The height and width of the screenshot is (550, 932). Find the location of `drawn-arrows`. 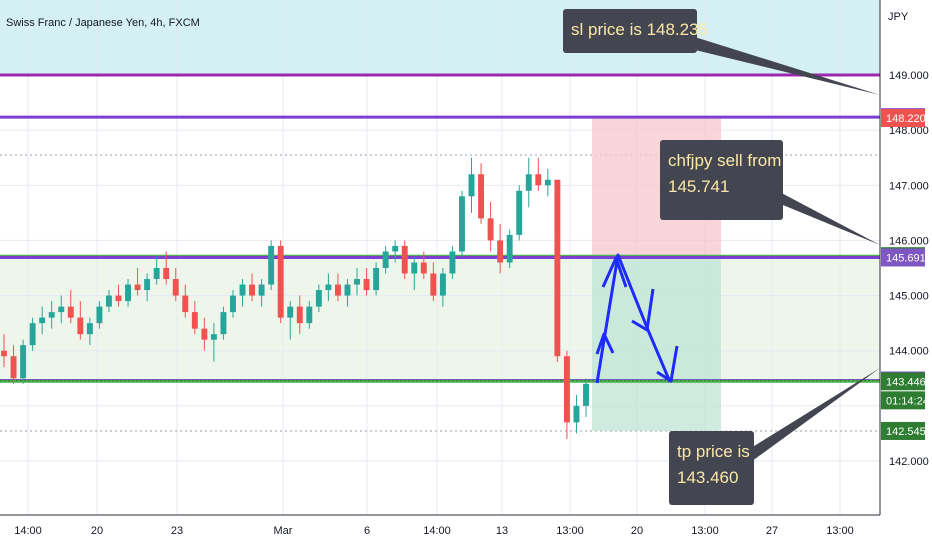

drawn-arrows is located at coordinates (637, 318).